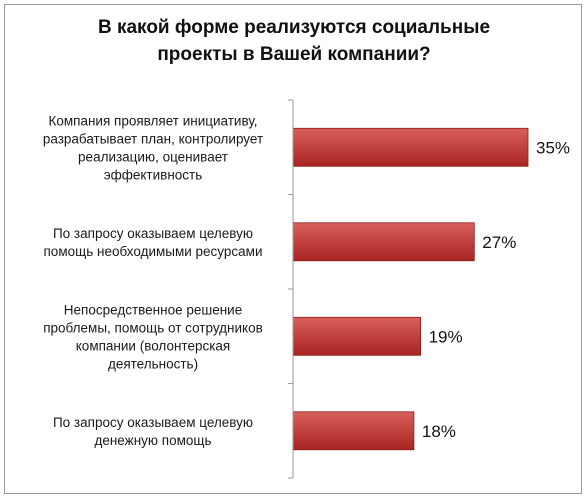 The image size is (588, 500). I want to click on value-label: 19%, so click(446, 336).